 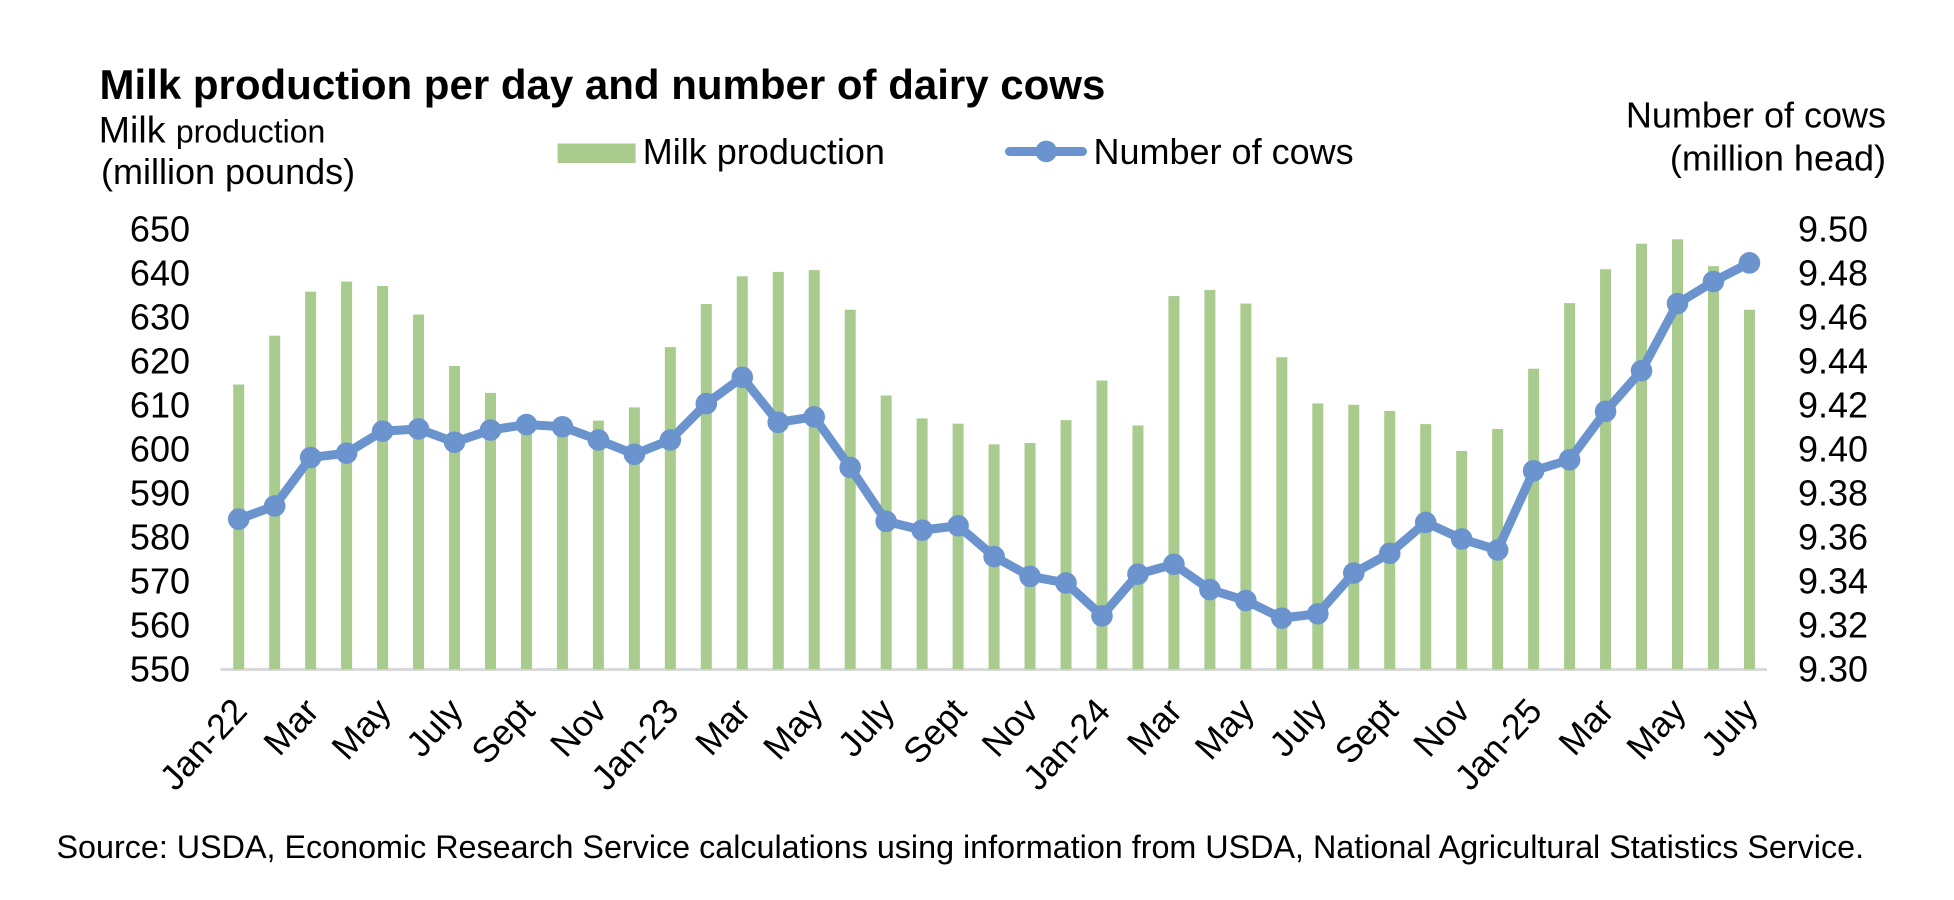 What do you see at coordinates (1833, 581) in the screenshot?
I see `svg-text: 9.34` at bounding box center [1833, 581].